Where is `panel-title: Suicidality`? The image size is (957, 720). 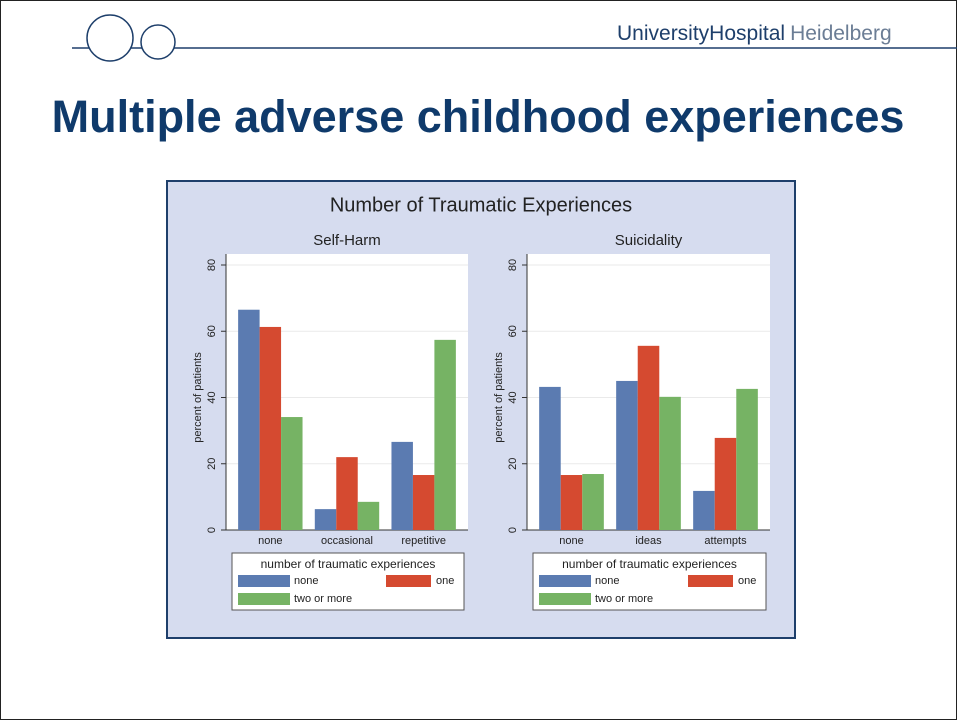 panel-title: Suicidality is located at coordinates (649, 240).